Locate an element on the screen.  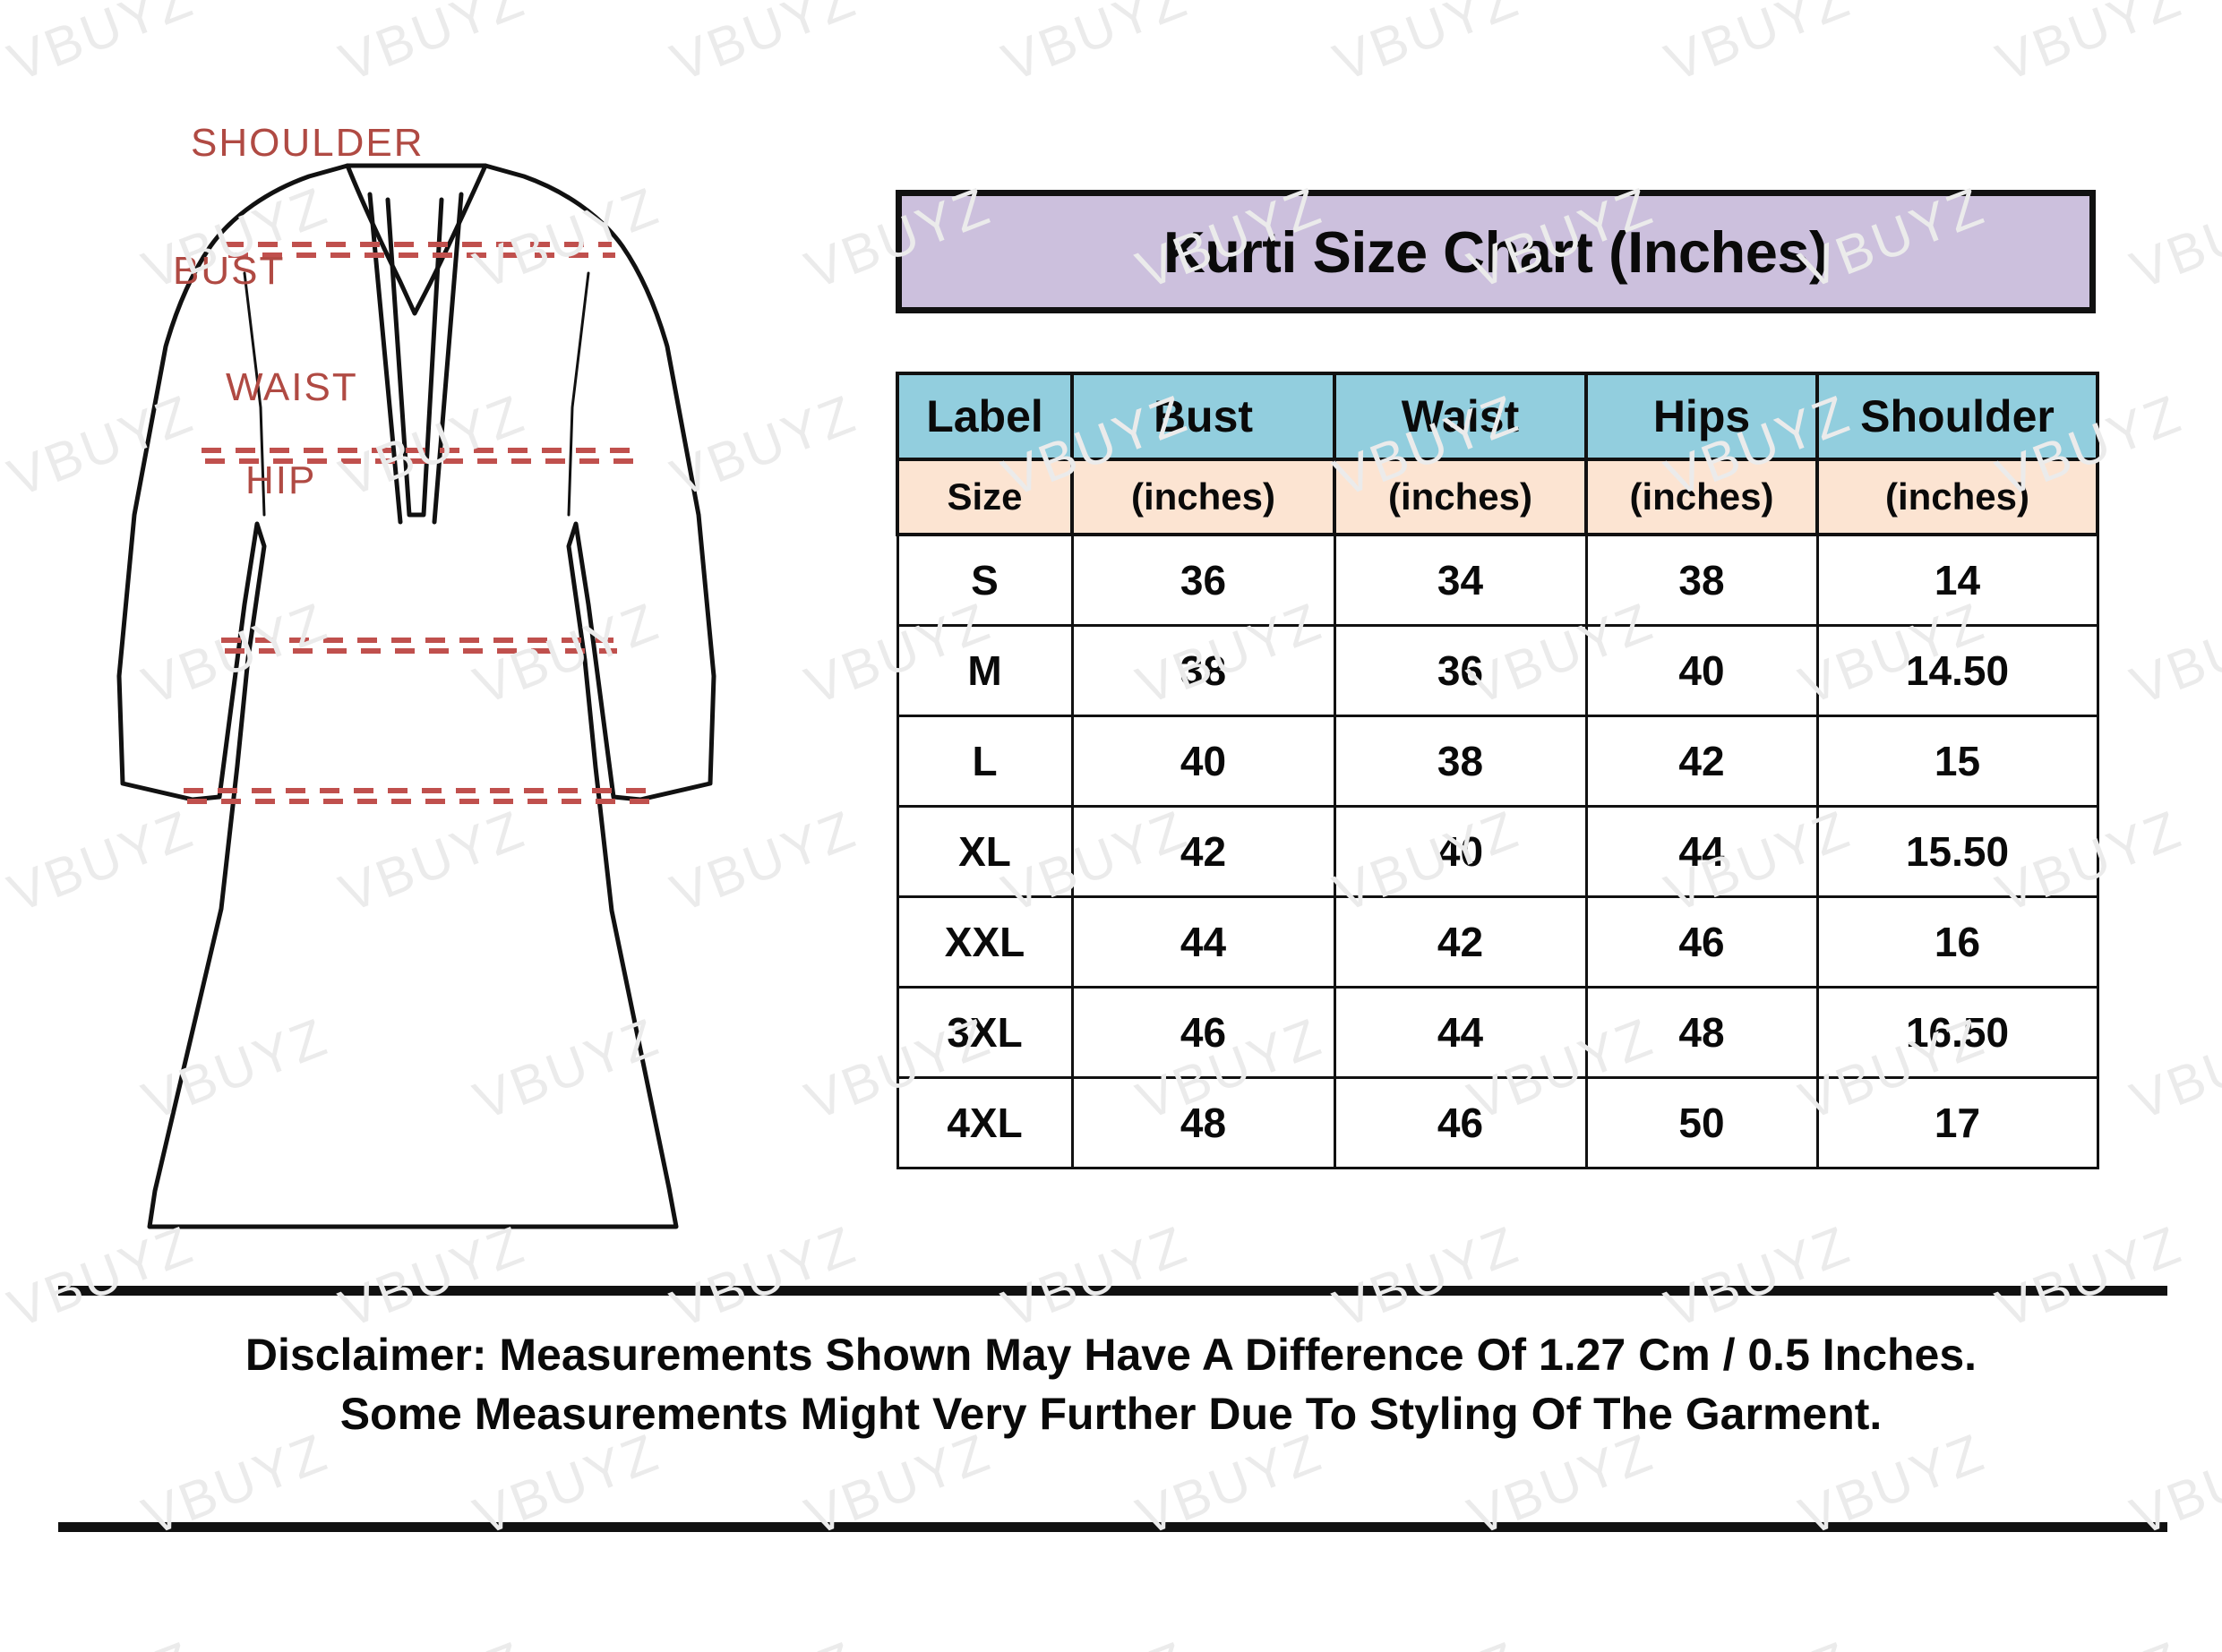
cell-size-label: M is located at coordinates (985, 670).